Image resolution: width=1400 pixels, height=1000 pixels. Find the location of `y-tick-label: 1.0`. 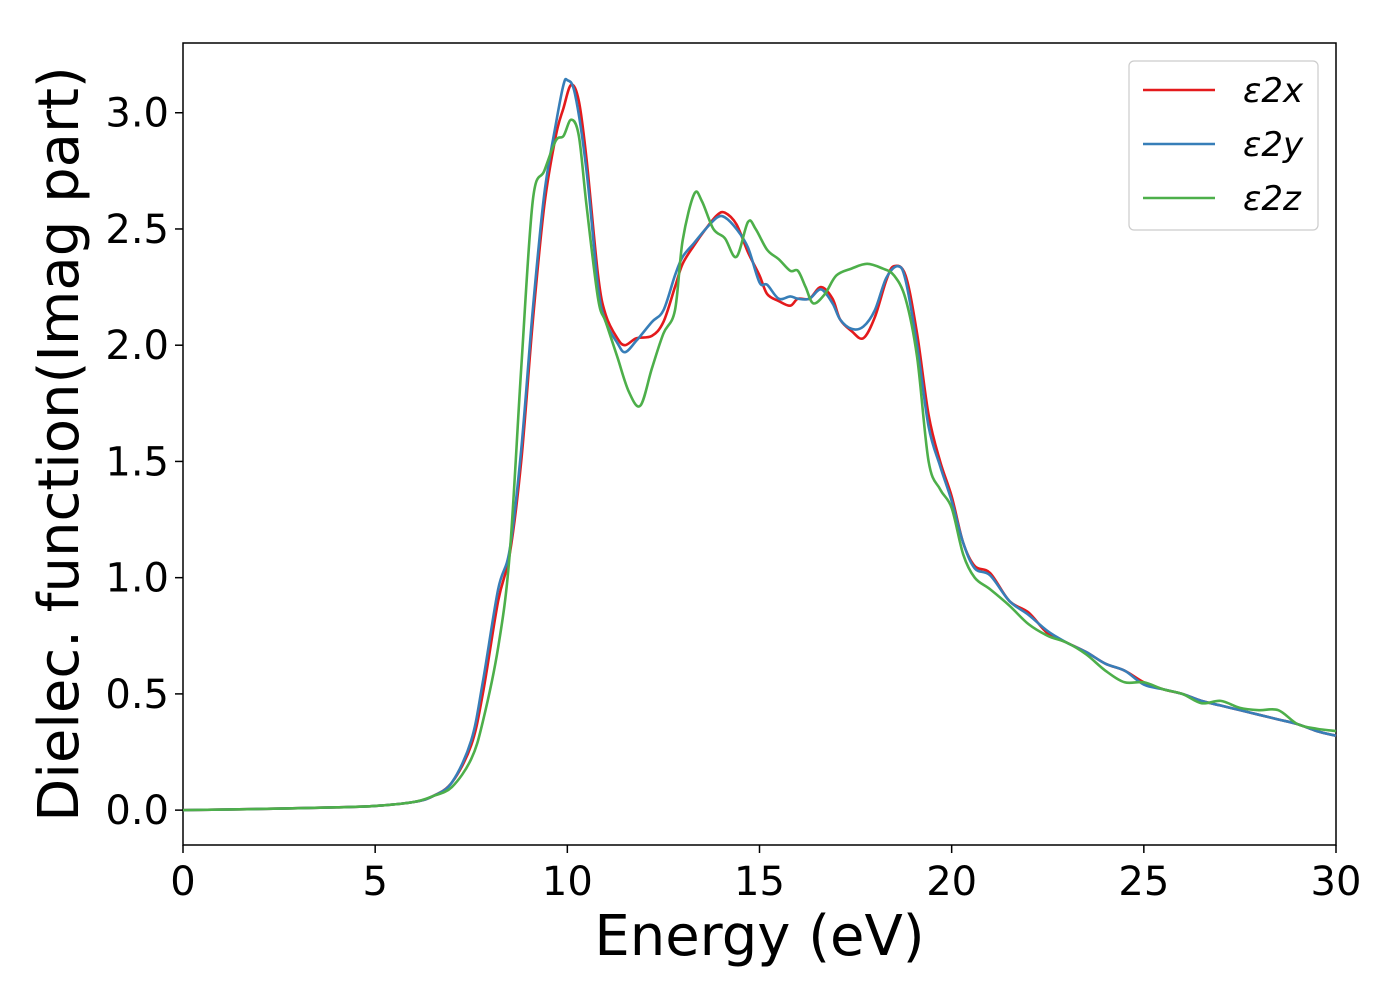

y-tick-label: 1.0 is located at coordinates (137, 579).